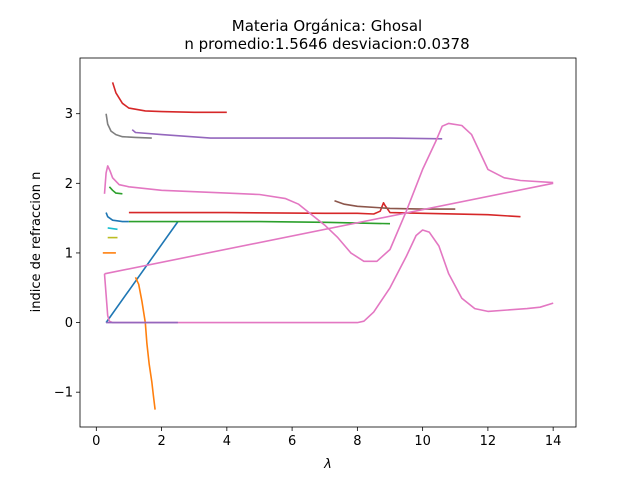  Describe the element at coordinates (488, 441) in the screenshot. I see `x-tick-label: 12` at that location.